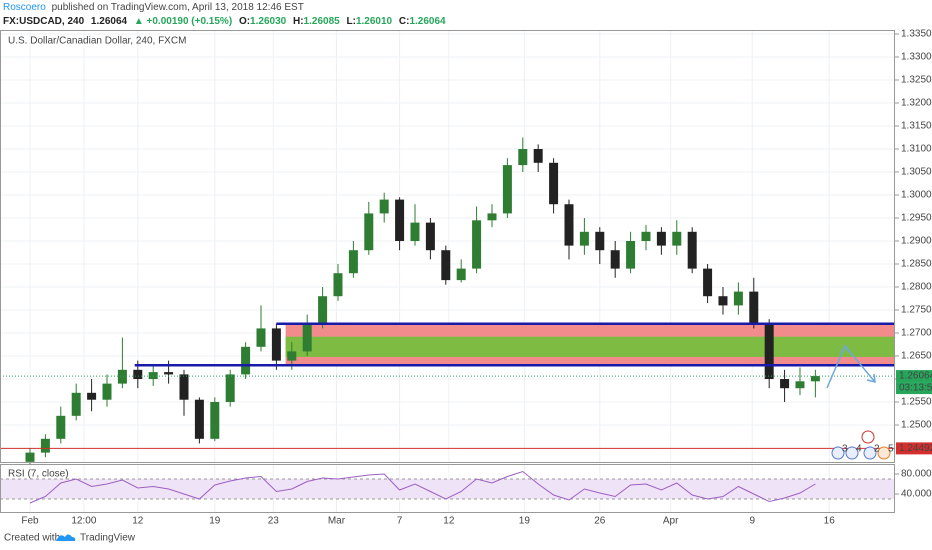  I want to click on y-tick-label: 1.26500, so click(916, 356).